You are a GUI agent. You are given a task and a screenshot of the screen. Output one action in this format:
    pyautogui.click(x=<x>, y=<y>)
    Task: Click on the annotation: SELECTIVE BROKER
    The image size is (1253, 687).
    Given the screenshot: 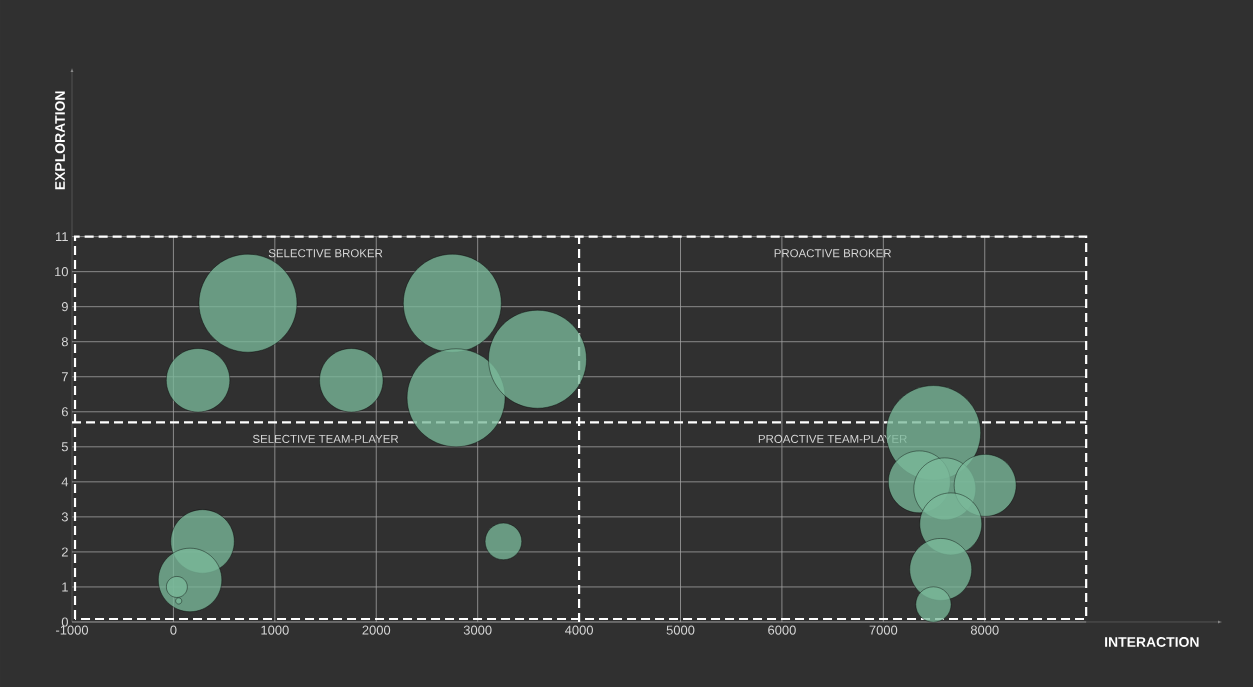 What is the action you would take?
    pyautogui.click(x=325, y=253)
    